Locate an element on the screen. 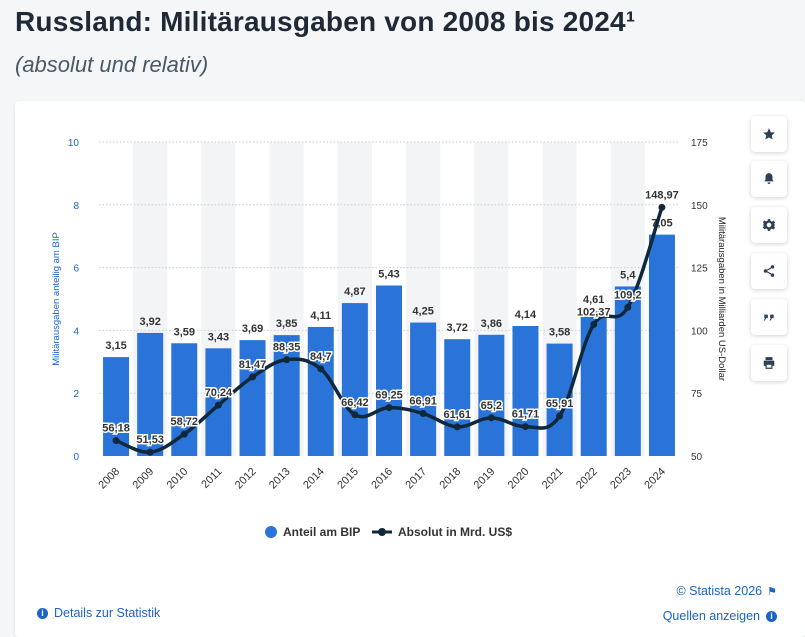 This screenshot has width=805, height=637. x-tick-label: 2013 is located at coordinates (280, 479).